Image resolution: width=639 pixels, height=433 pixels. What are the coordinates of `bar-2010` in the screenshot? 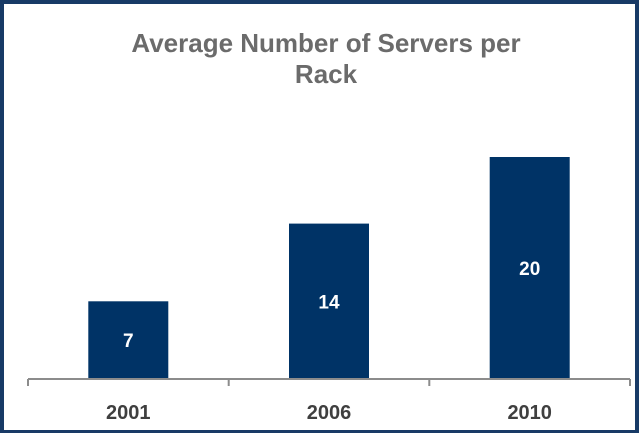 It's located at (529, 268).